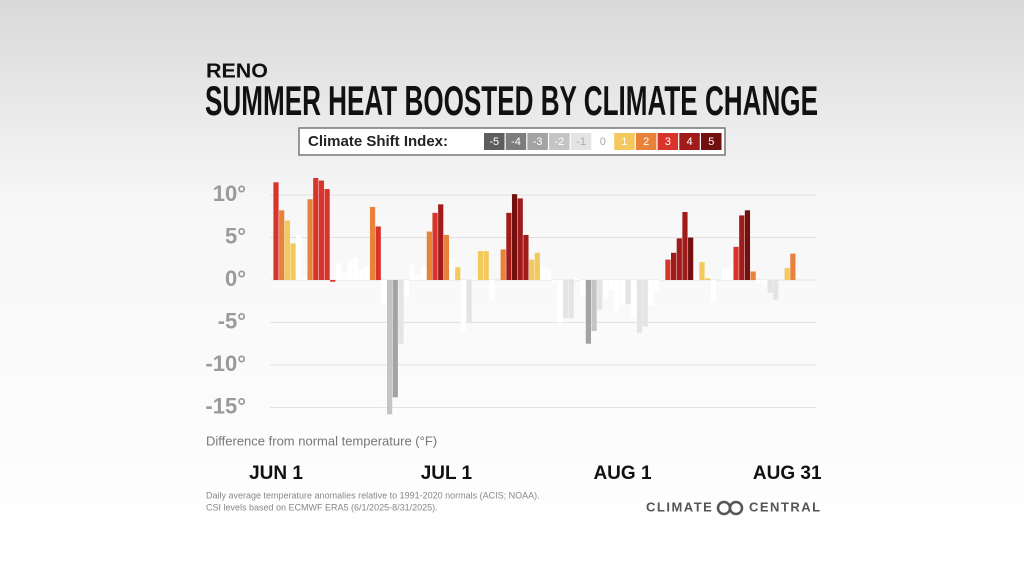 The image size is (1024, 576). I want to click on x-tick-label: AUG 31, so click(787, 473).